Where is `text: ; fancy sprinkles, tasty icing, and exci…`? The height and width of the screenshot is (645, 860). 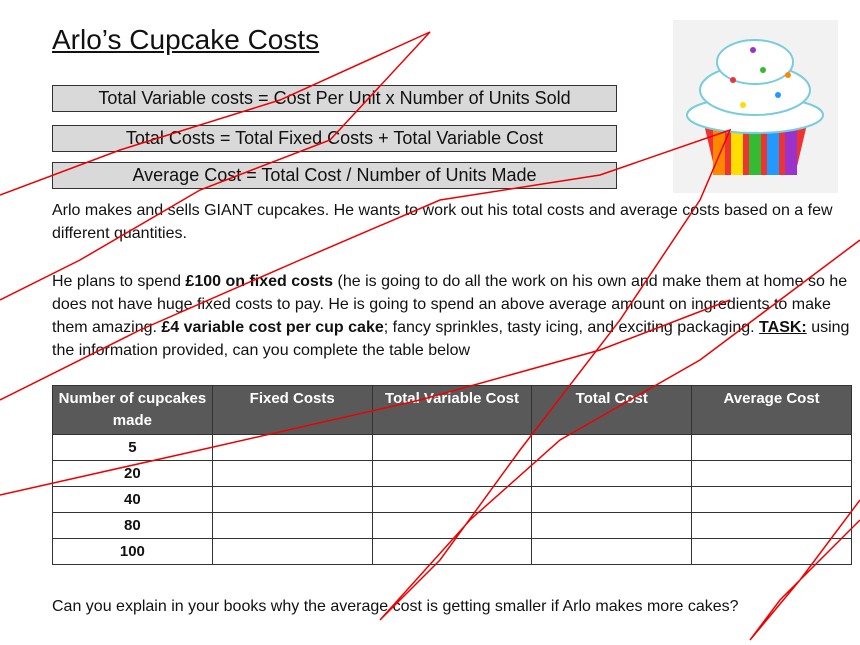
text: ; fancy sprinkles, tasty icing, and exci… is located at coordinates (571, 327).